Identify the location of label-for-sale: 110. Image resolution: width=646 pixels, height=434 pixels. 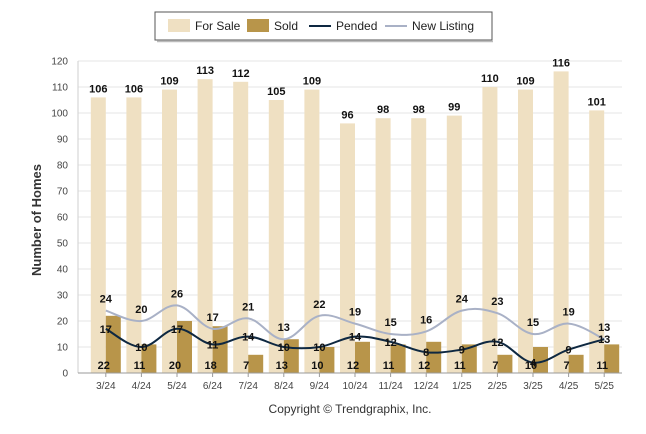
(490, 79).